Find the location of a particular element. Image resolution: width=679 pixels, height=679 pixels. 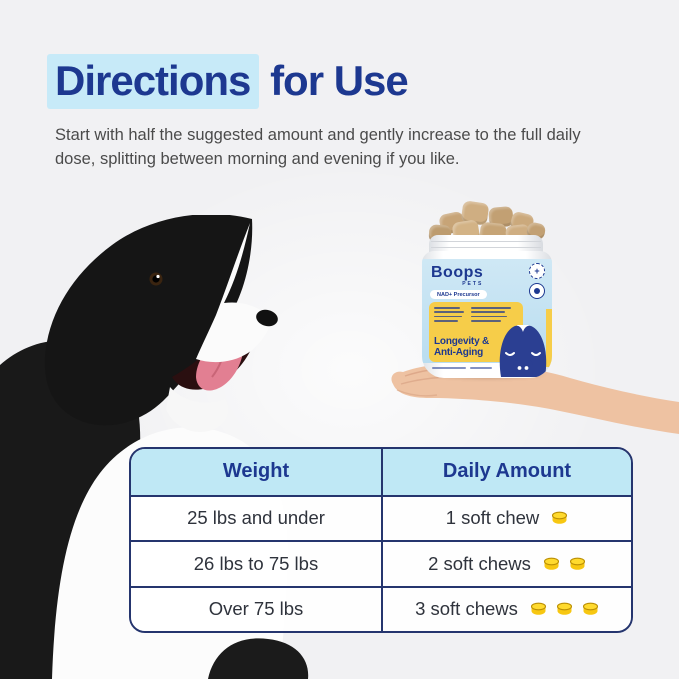

label-yellow-edge is located at coordinates (549, 338).